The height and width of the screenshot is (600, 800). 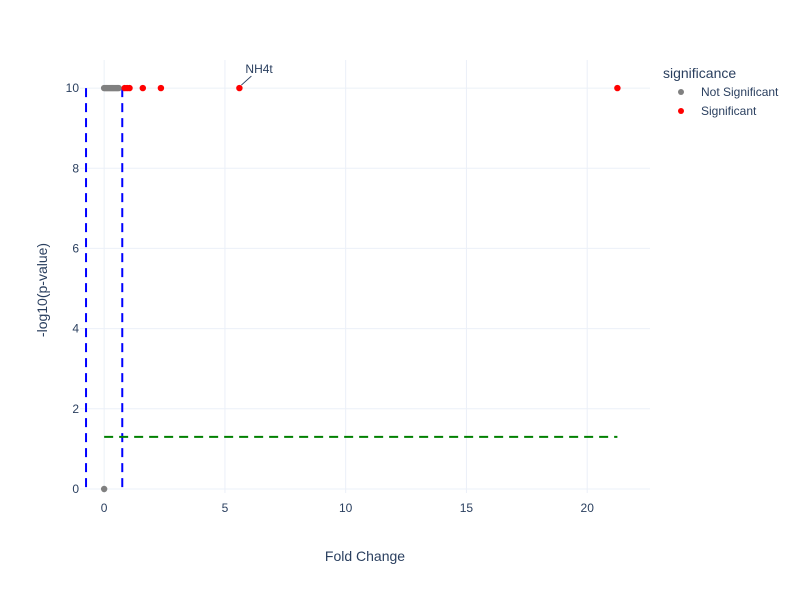 What do you see at coordinates (225, 508) in the screenshot?
I see `x-tick-label: 5` at bounding box center [225, 508].